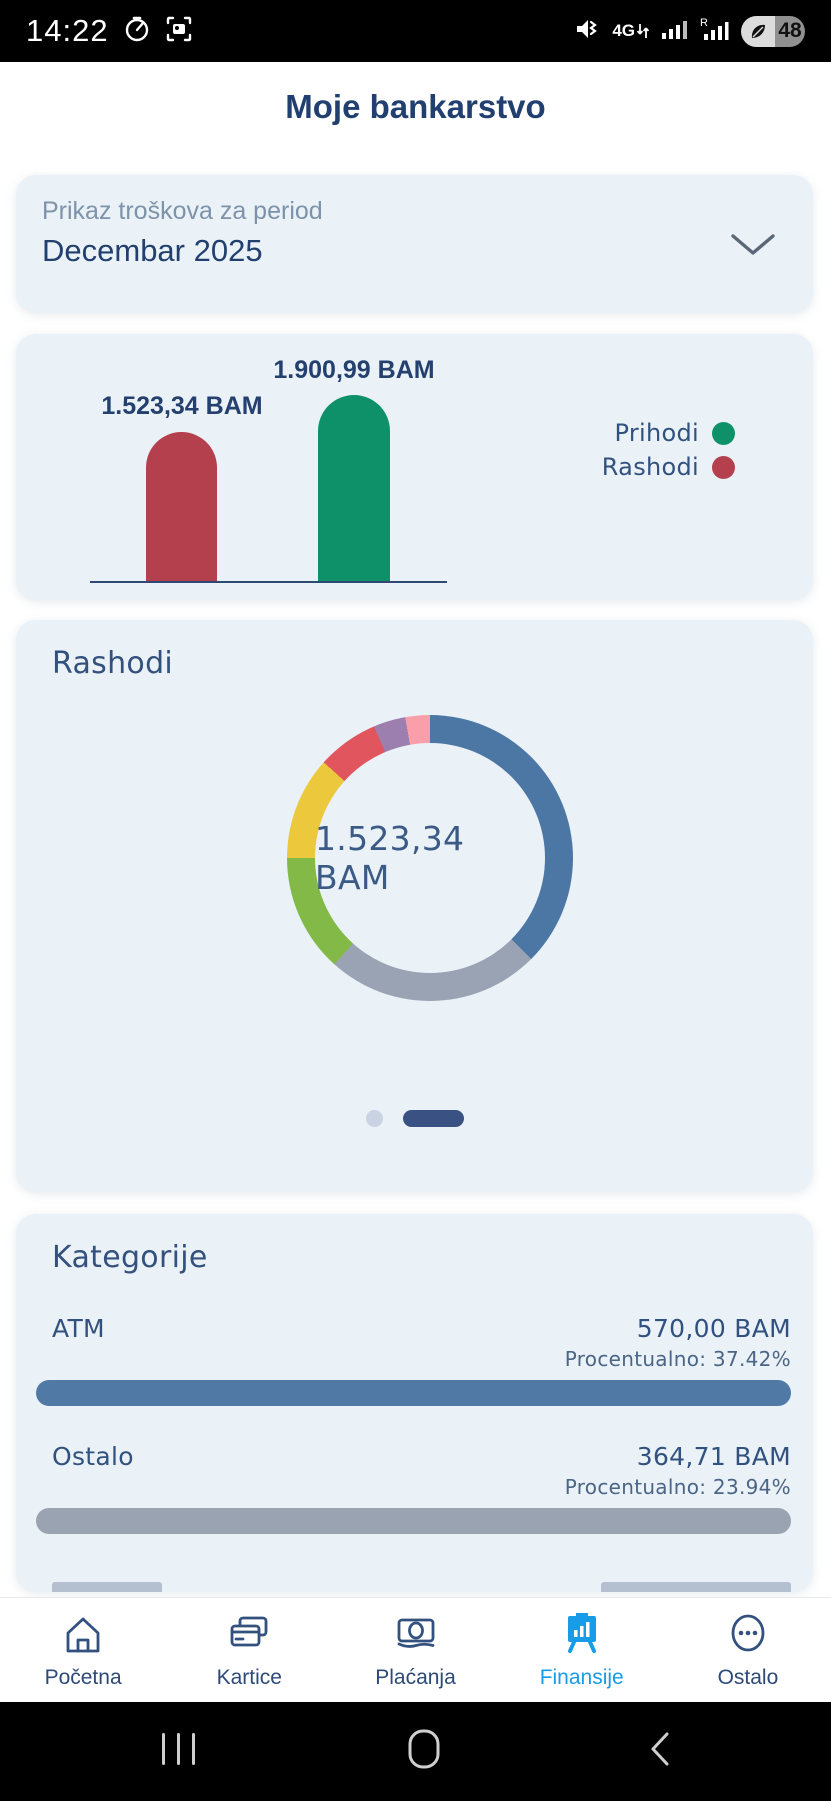  I want to click on chart-board-icon, so click(582, 1634).